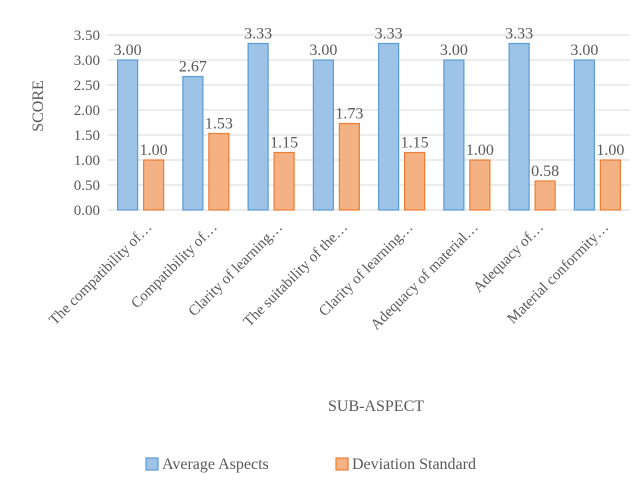 The width and height of the screenshot is (637, 482). What do you see at coordinates (38, 106) in the screenshot?
I see `y-axis-title: SCORE` at bounding box center [38, 106].